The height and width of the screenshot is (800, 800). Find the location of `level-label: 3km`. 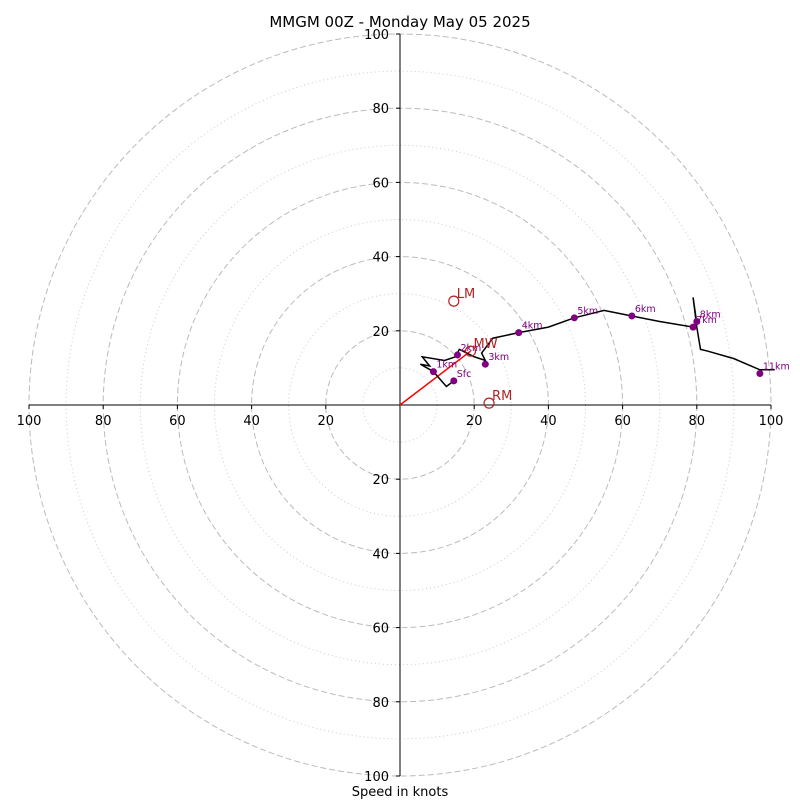

level-label: 3km is located at coordinates (498, 357).